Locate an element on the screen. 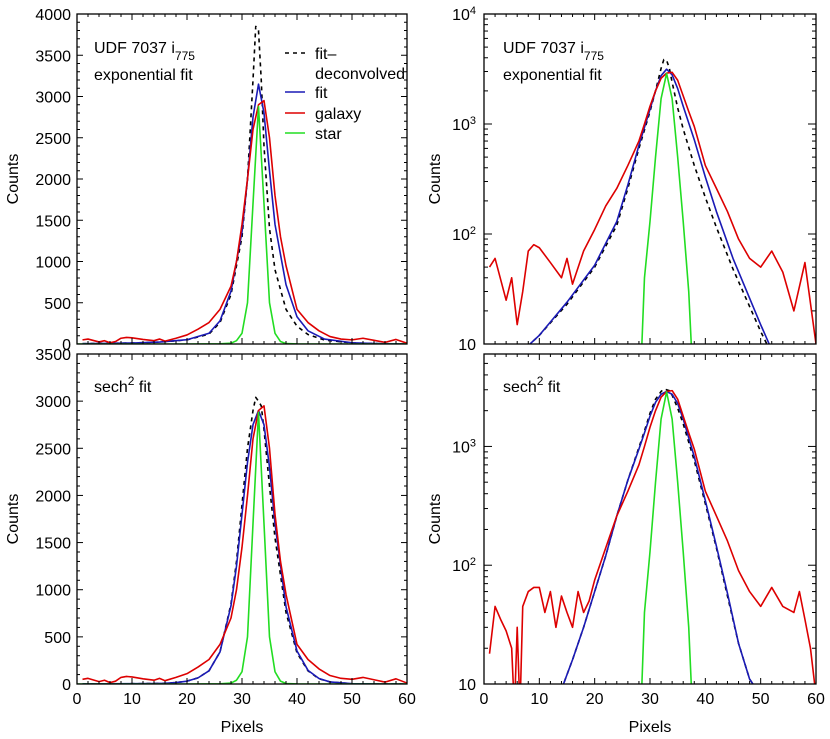  legend-label-star: star is located at coordinates (328, 134).